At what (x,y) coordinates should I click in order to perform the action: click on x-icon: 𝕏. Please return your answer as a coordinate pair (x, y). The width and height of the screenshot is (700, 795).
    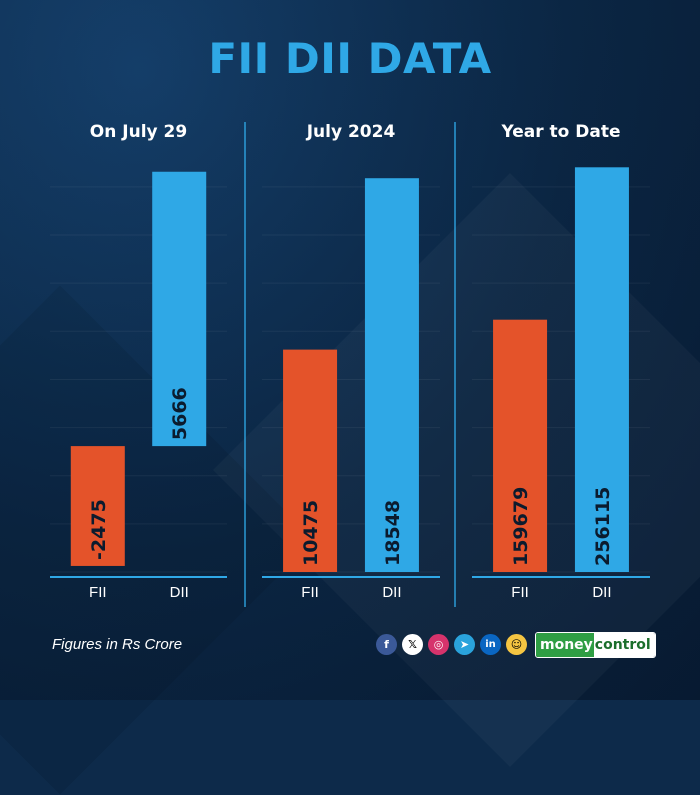
    Looking at the image, I should click on (412, 644).